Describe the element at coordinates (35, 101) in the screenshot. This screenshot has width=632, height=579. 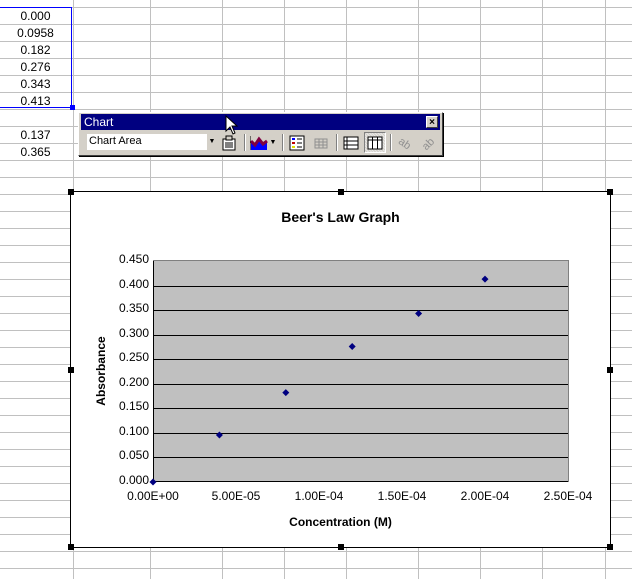
I see `cell: 0.413` at that location.